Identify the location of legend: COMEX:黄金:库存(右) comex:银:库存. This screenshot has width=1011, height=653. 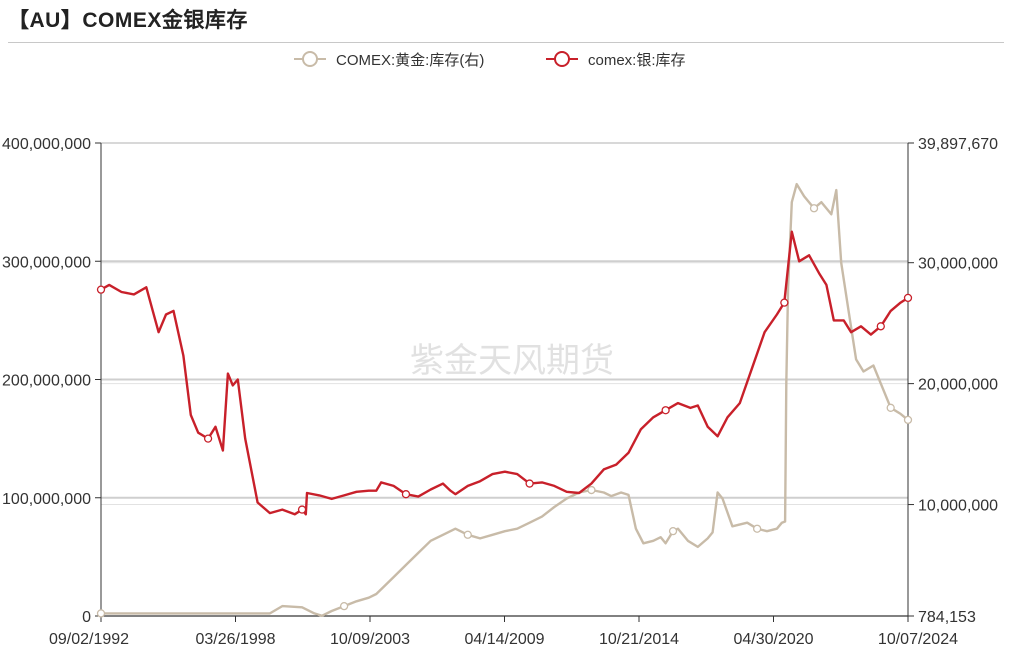
(490, 60).